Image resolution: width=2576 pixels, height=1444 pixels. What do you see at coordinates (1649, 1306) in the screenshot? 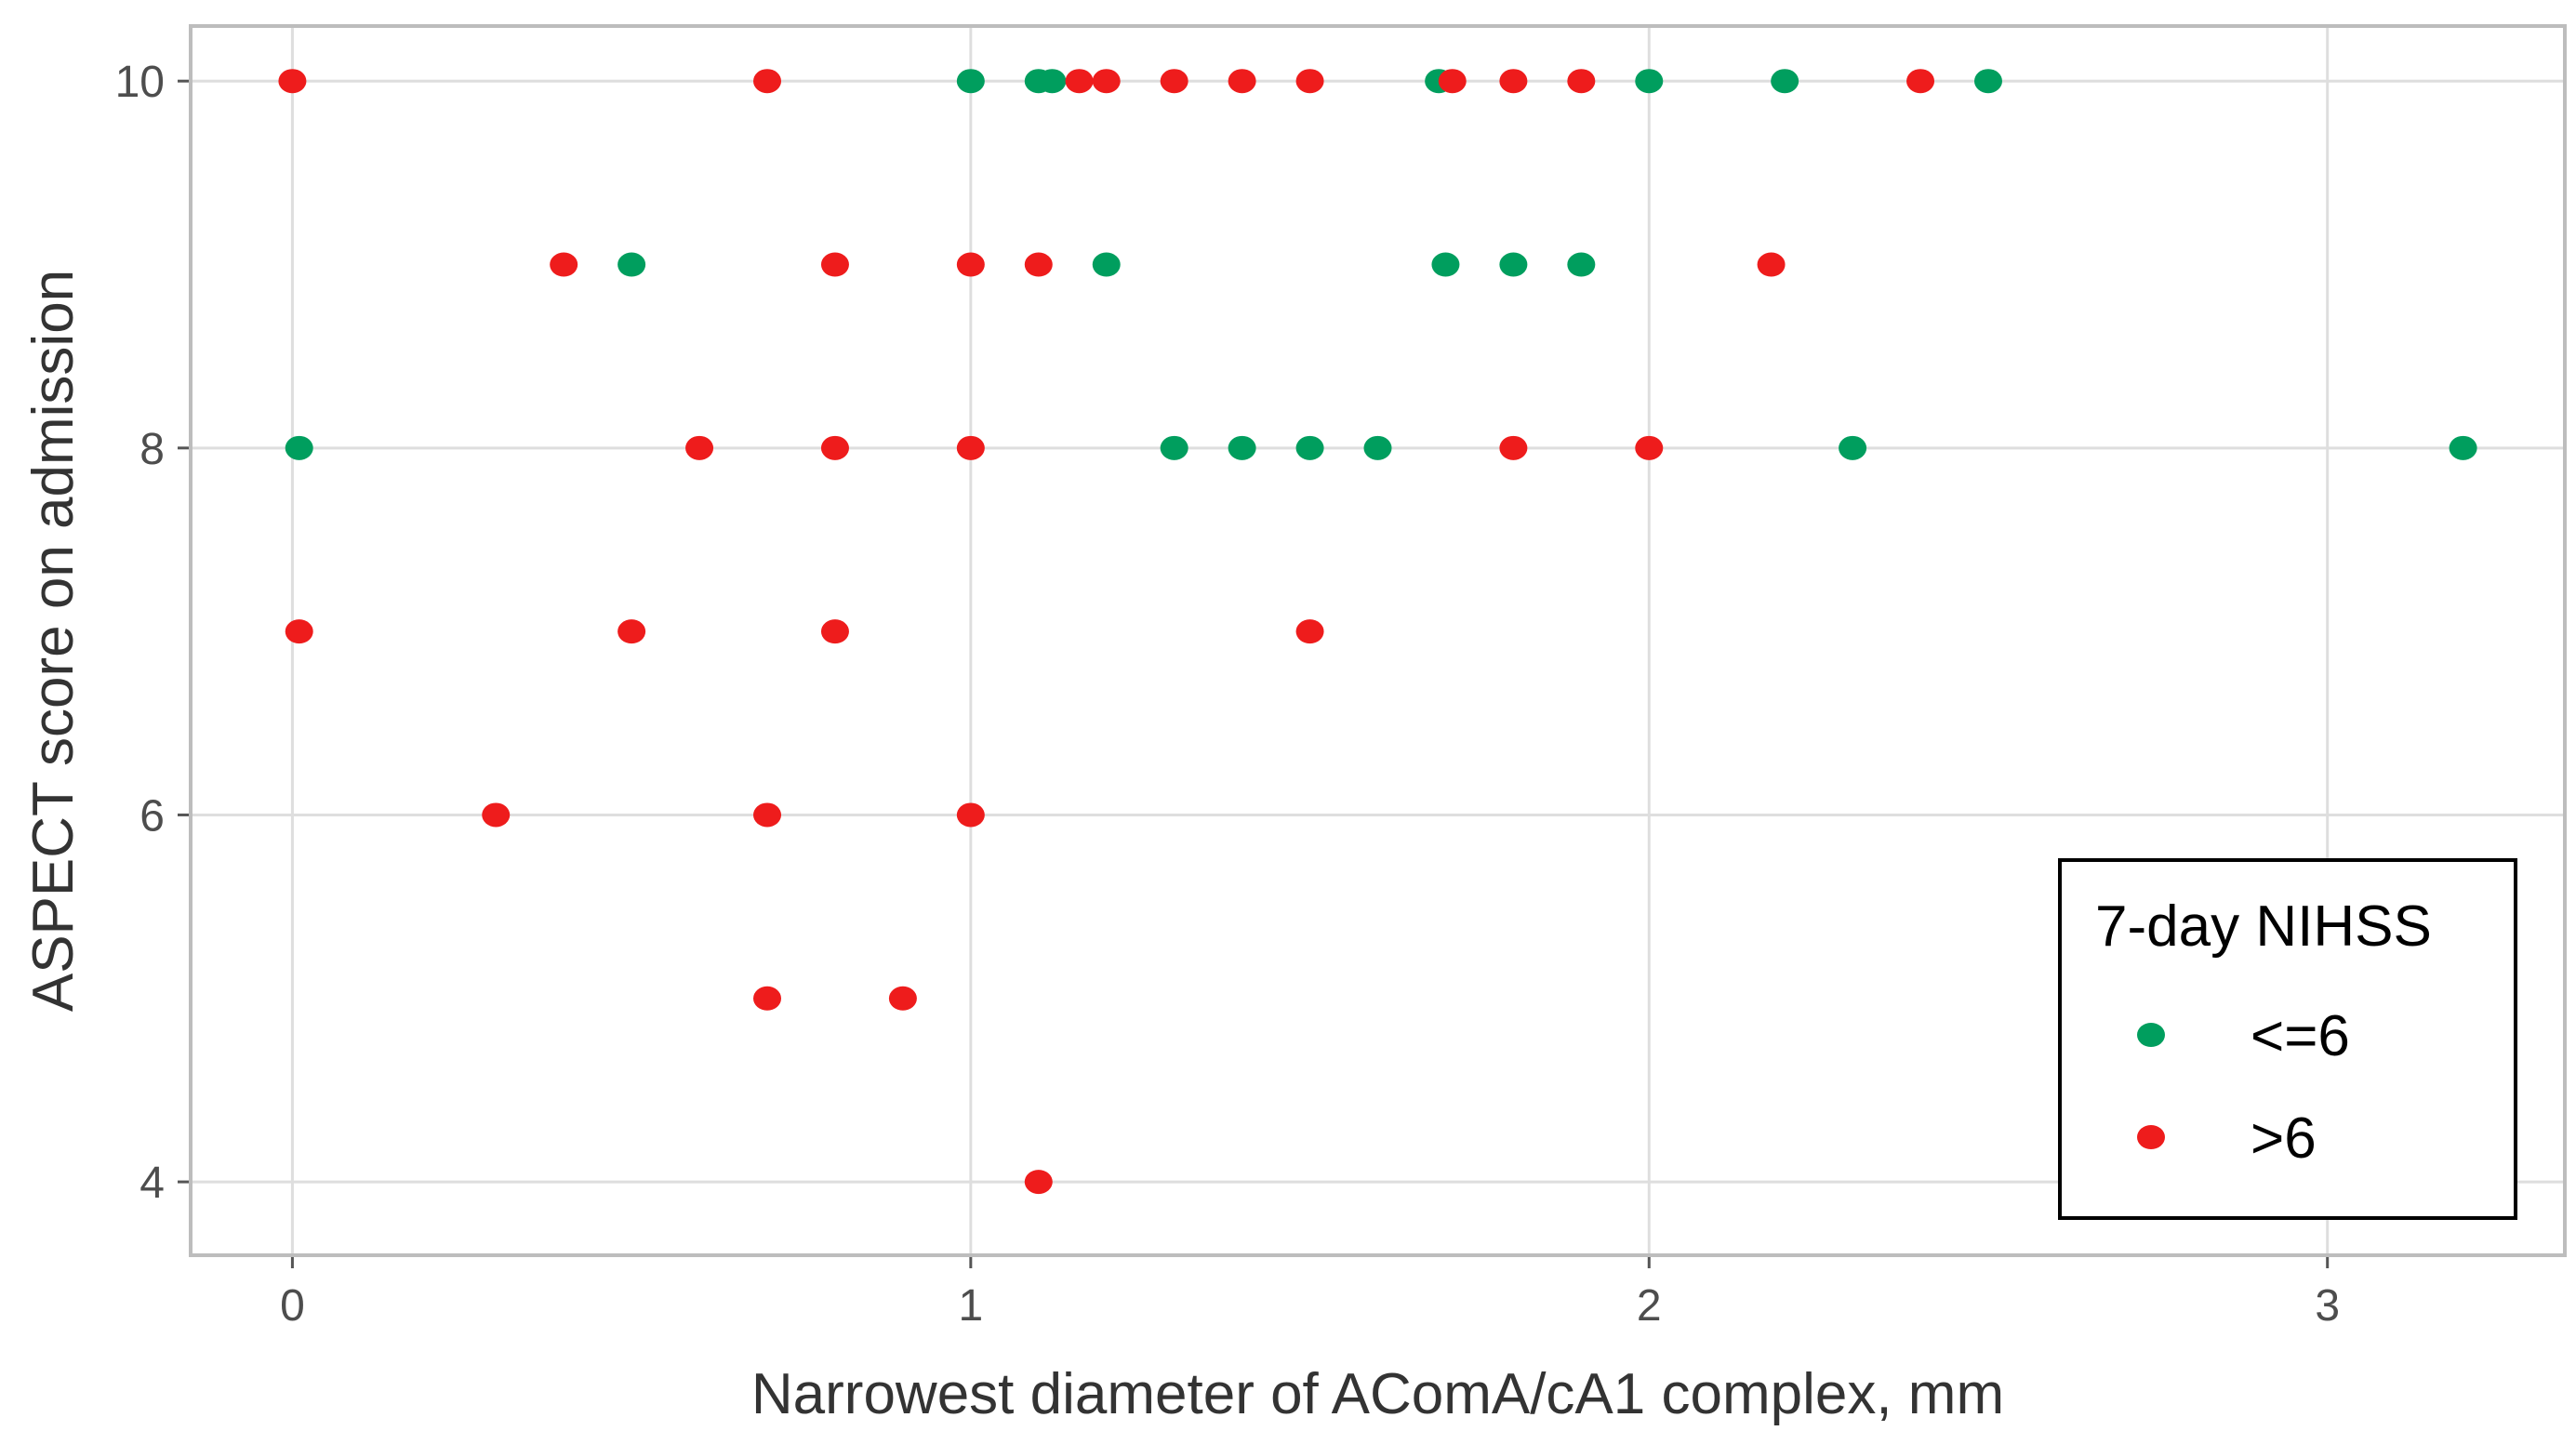
I see `x-tick-label: 2` at bounding box center [1649, 1306].